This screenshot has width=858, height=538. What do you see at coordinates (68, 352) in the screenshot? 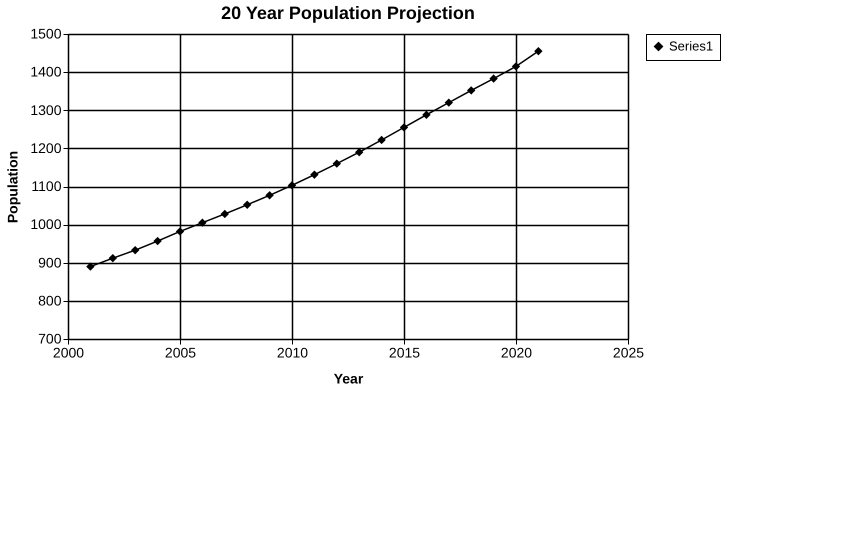
I see `x-tick-label: 2000` at bounding box center [68, 352].